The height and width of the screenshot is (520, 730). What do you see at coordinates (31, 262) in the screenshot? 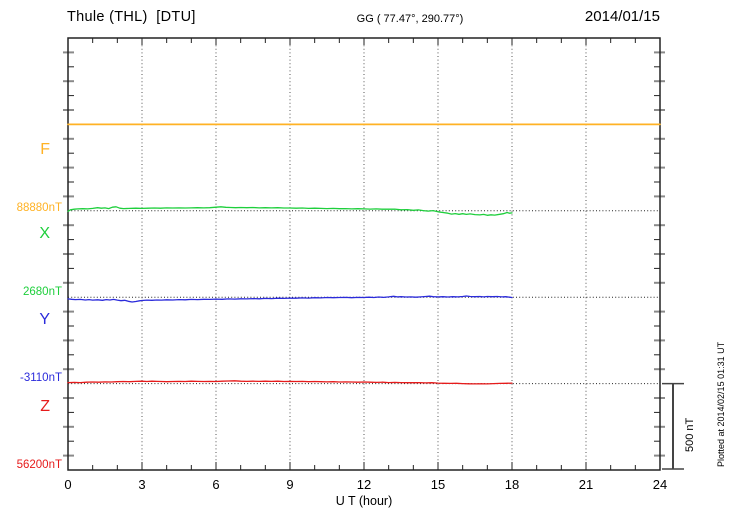
I see `component-label-X: X 2680nT` at bounding box center [31, 262].